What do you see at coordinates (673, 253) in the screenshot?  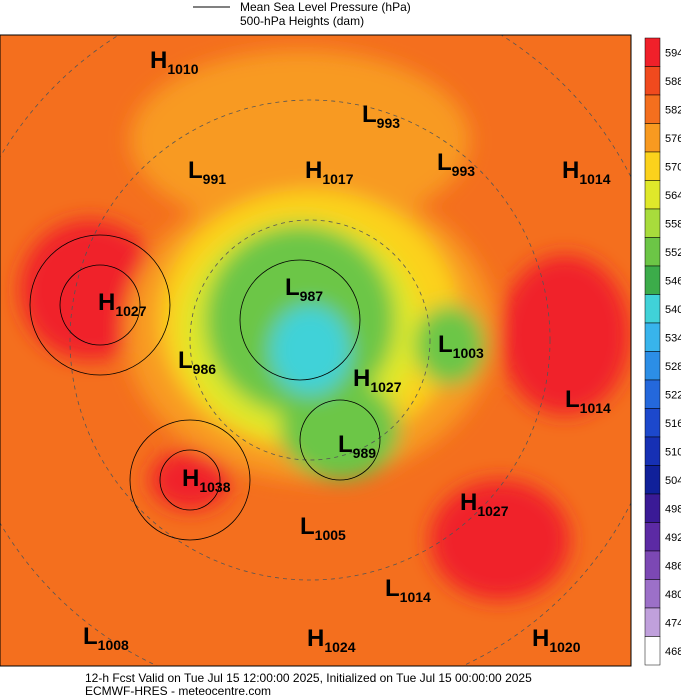 I see `colorbar-label: 552` at bounding box center [673, 253].